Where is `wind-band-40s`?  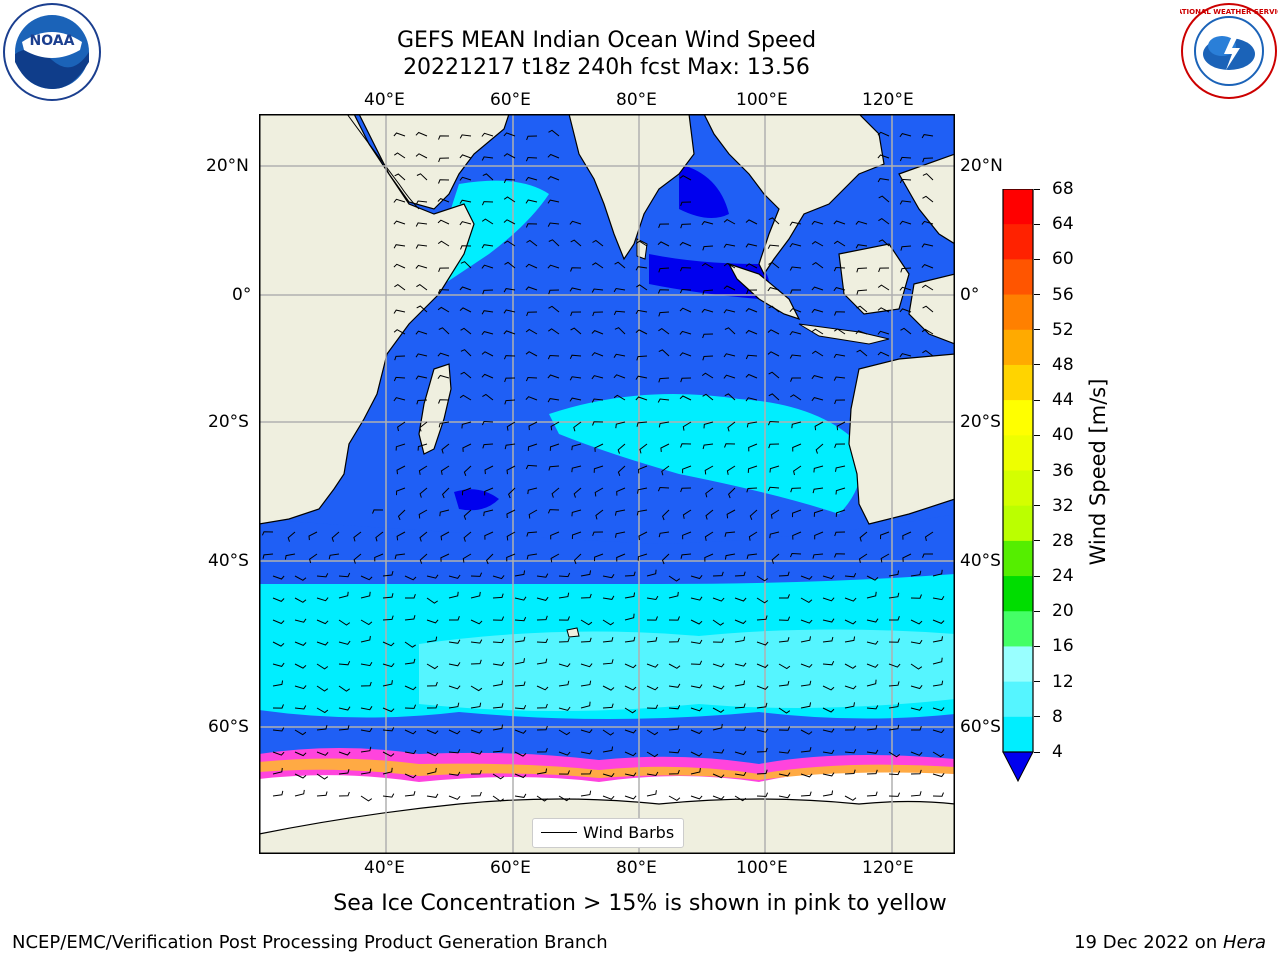 wind-band-40s is located at coordinates (607, 549).